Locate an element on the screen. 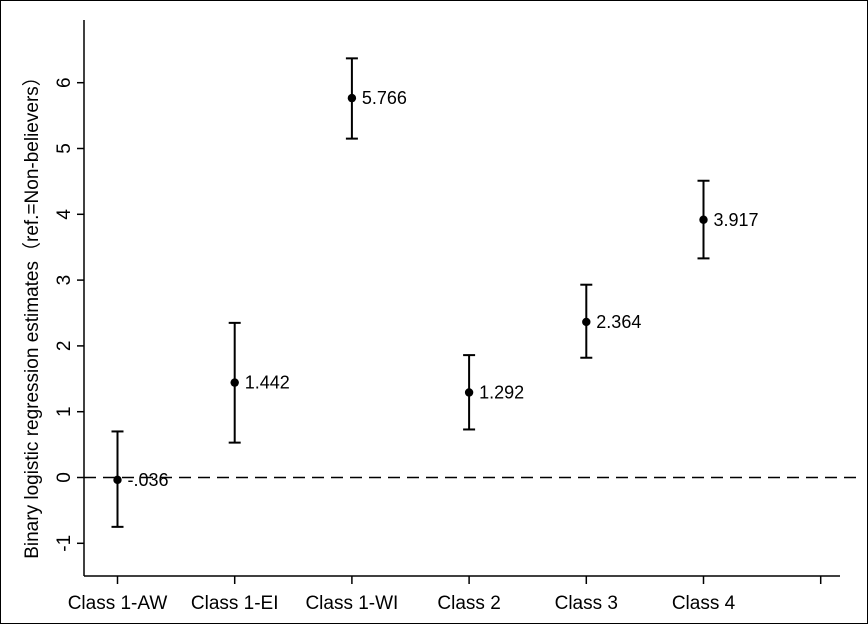 The height and width of the screenshot is (624, 868). y-tick-label: -1 is located at coordinates (64, 543).